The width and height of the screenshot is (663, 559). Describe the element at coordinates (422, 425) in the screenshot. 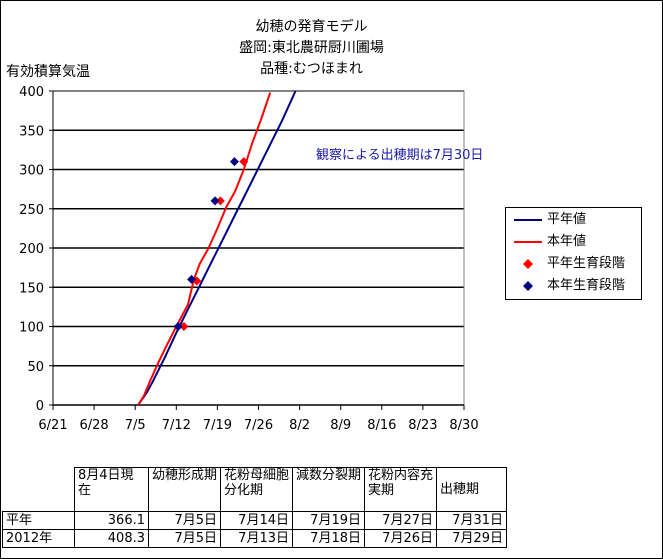

I see `x-tick-label: 8/23` at that location.